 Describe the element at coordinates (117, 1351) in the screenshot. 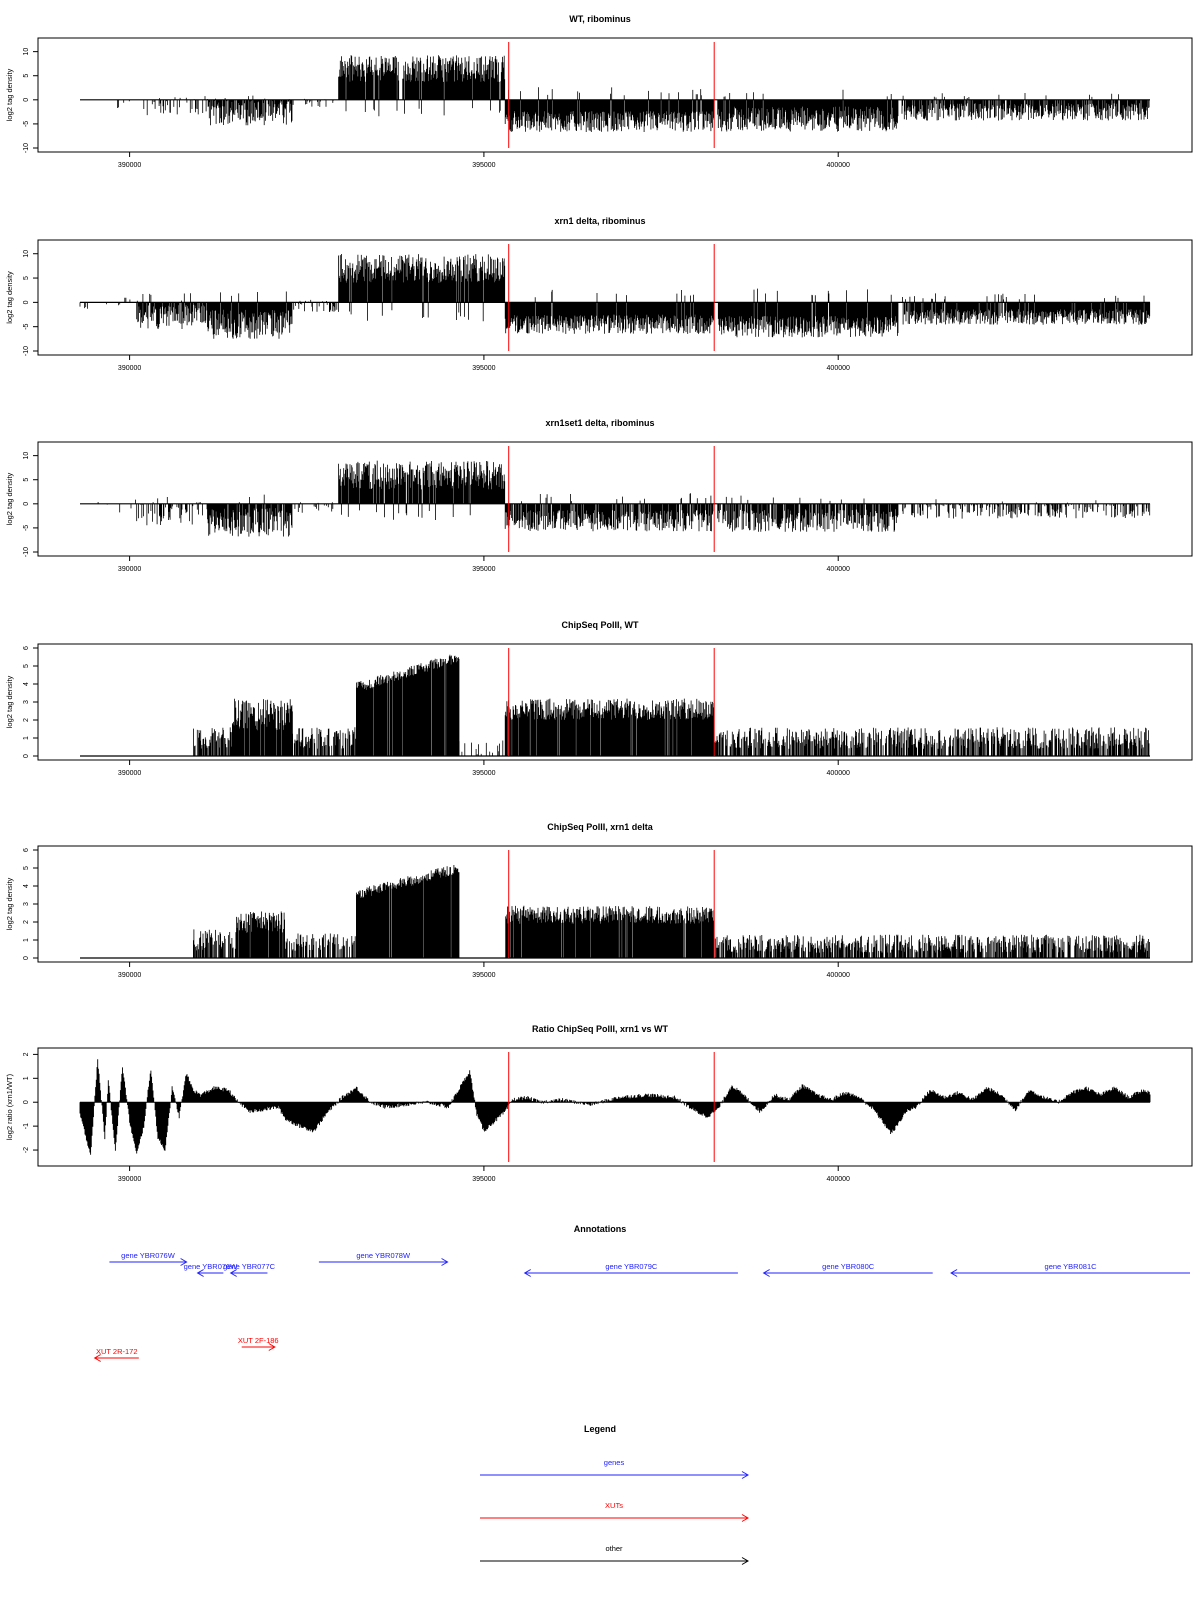

I see `feature-label: XUT 2R-172` at that location.